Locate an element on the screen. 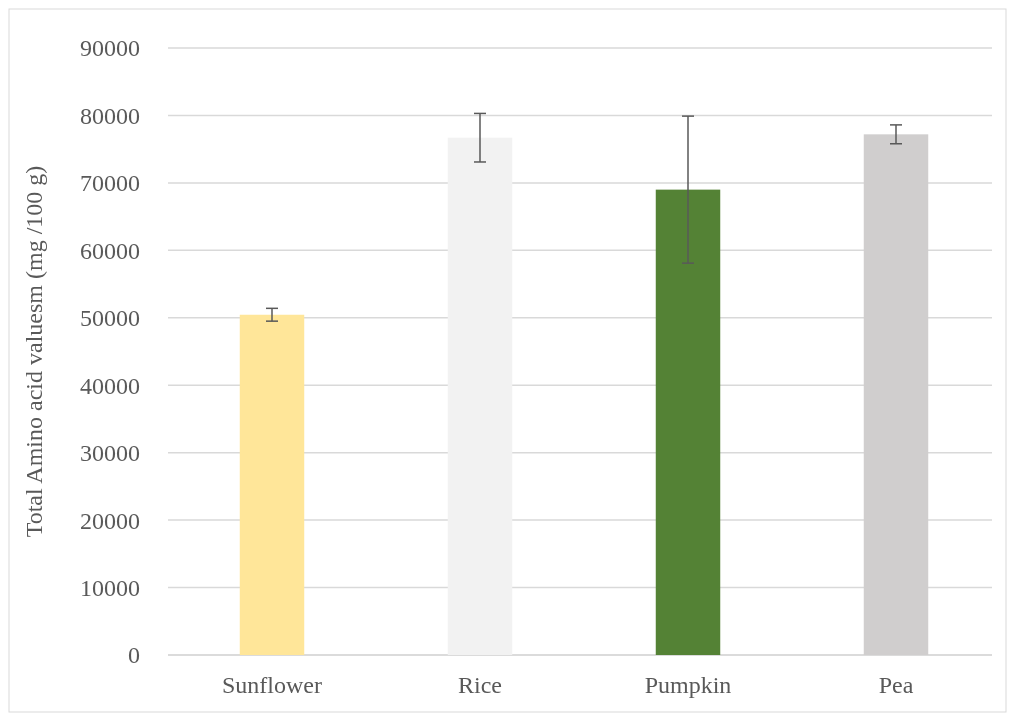 The image size is (1015, 721). x-tick-label: Pumpkin is located at coordinates (688, 685).